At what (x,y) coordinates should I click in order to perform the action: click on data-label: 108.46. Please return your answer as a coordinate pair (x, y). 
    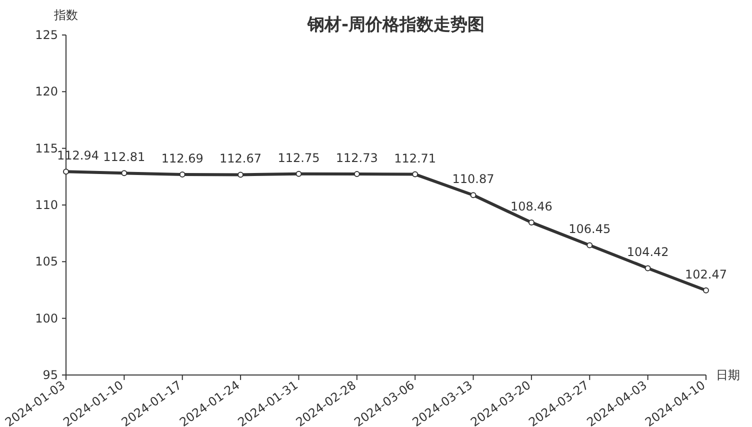
    Looking at the image, I should click on (531, 206).